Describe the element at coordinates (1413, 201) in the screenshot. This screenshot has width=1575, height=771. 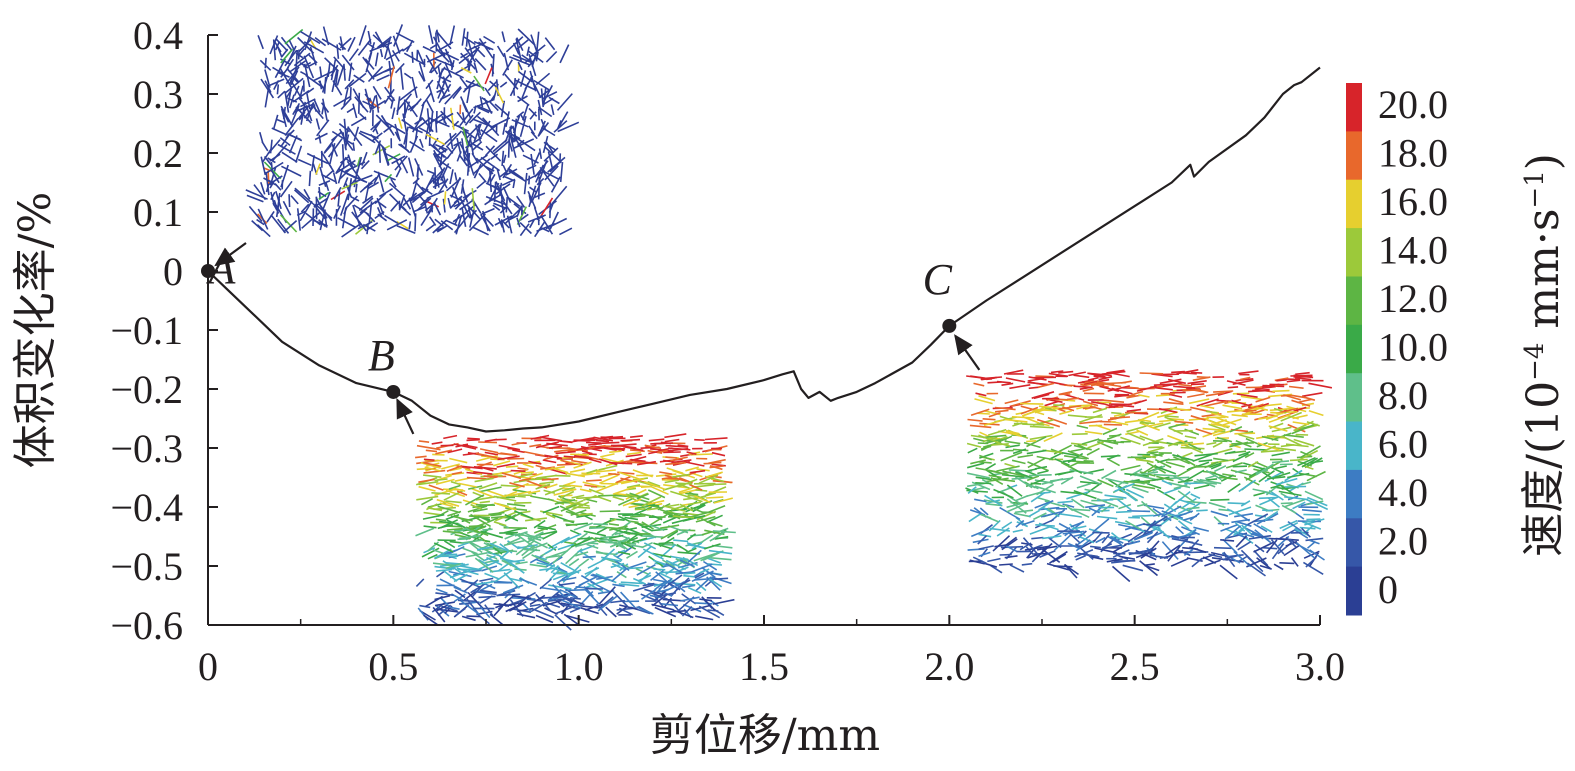
I see `colorbar-tick-label: 16.0` at that location.